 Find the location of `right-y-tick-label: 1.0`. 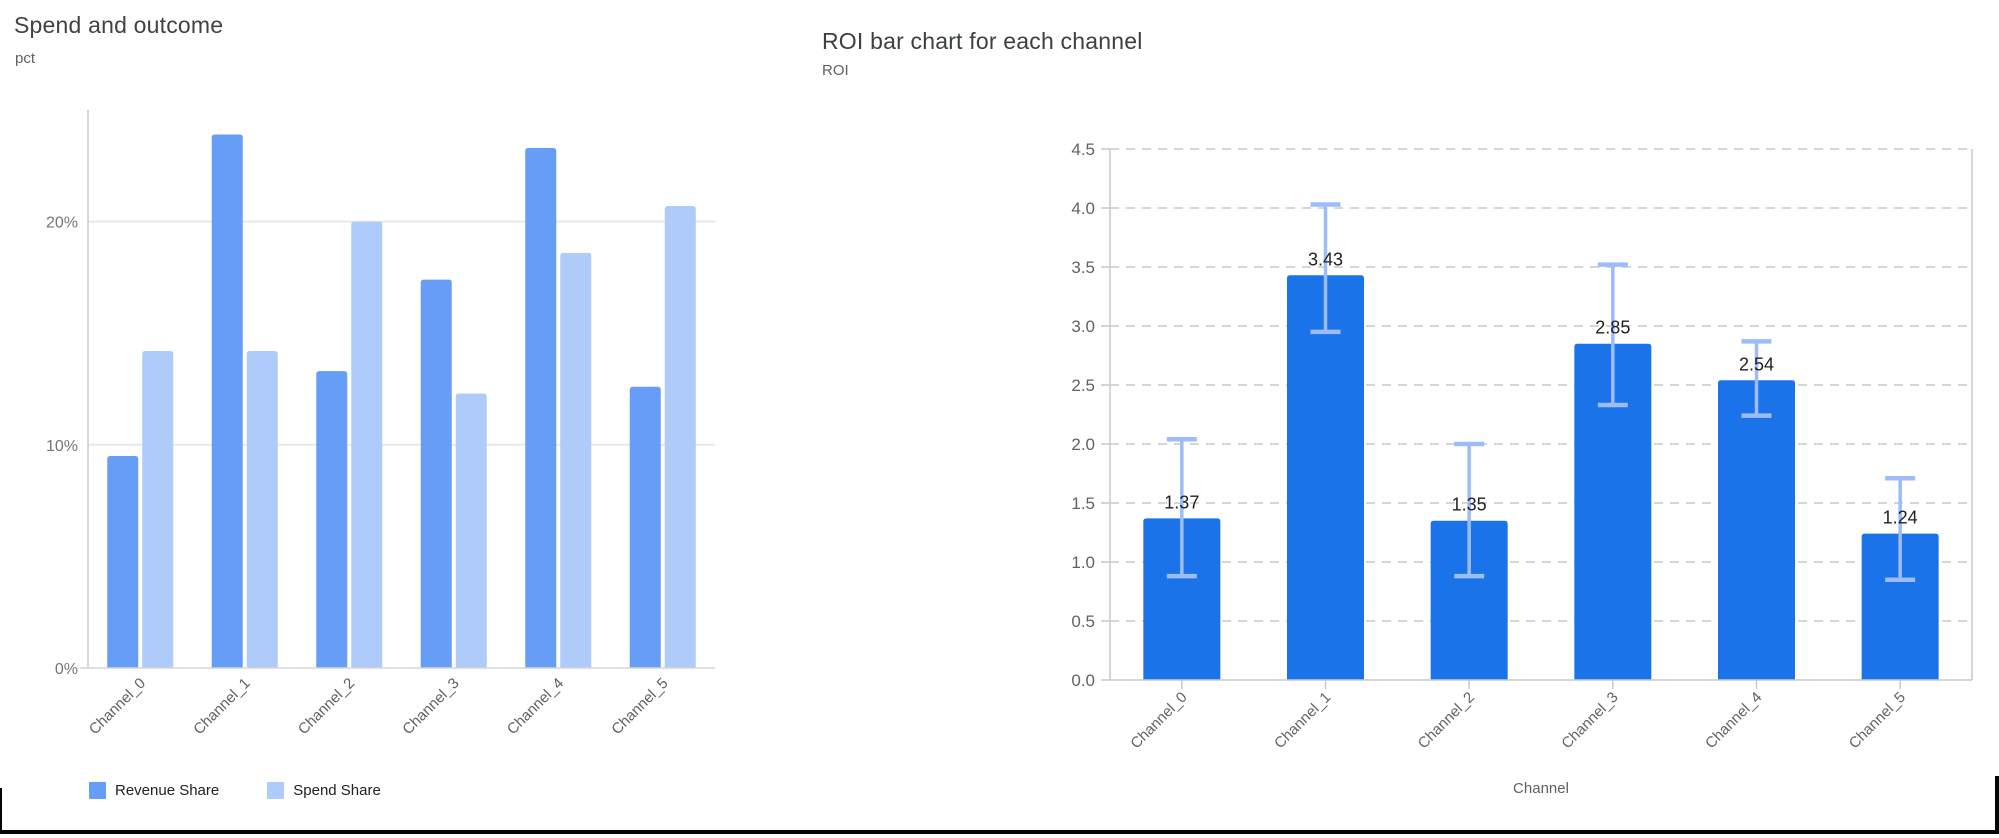

right-y-tick-label: 1.0 is located at coordinates (1083, 562).